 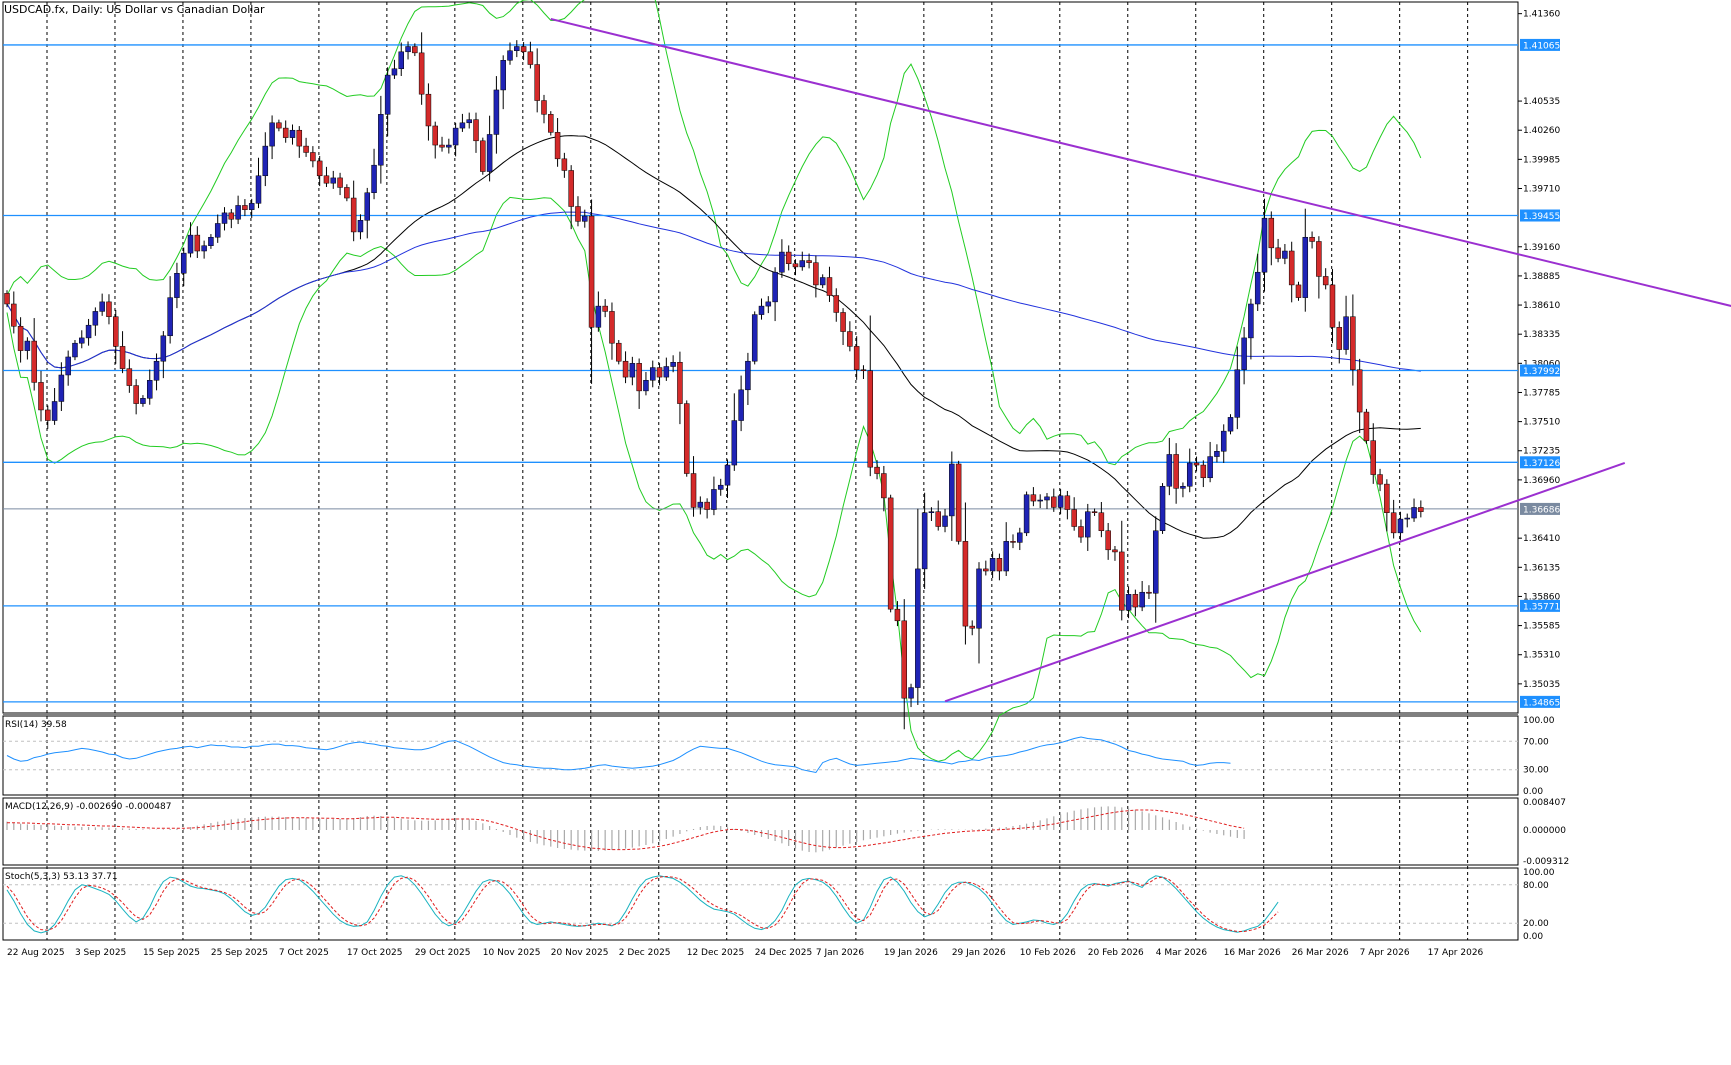 I want to click on rsi-scale-label: 100.00, so click(x=1539, y=721).